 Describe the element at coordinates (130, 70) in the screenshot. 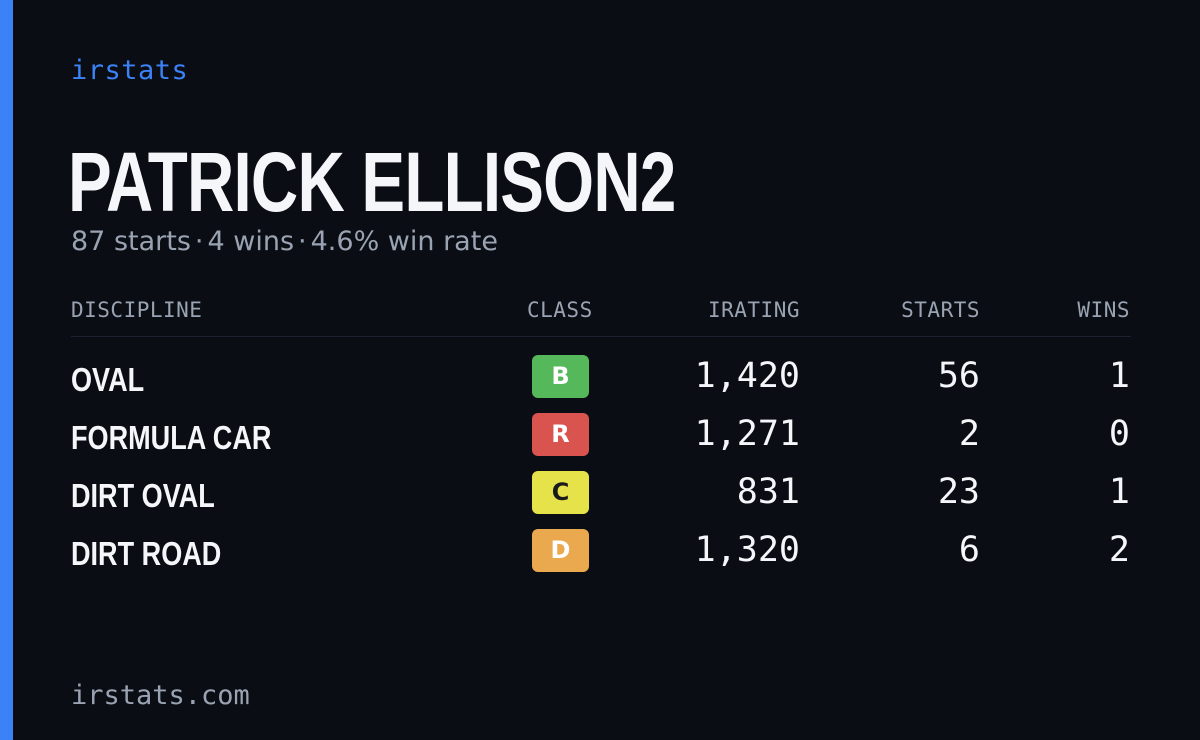

I see `brand-logo-text: irstats` at that location.